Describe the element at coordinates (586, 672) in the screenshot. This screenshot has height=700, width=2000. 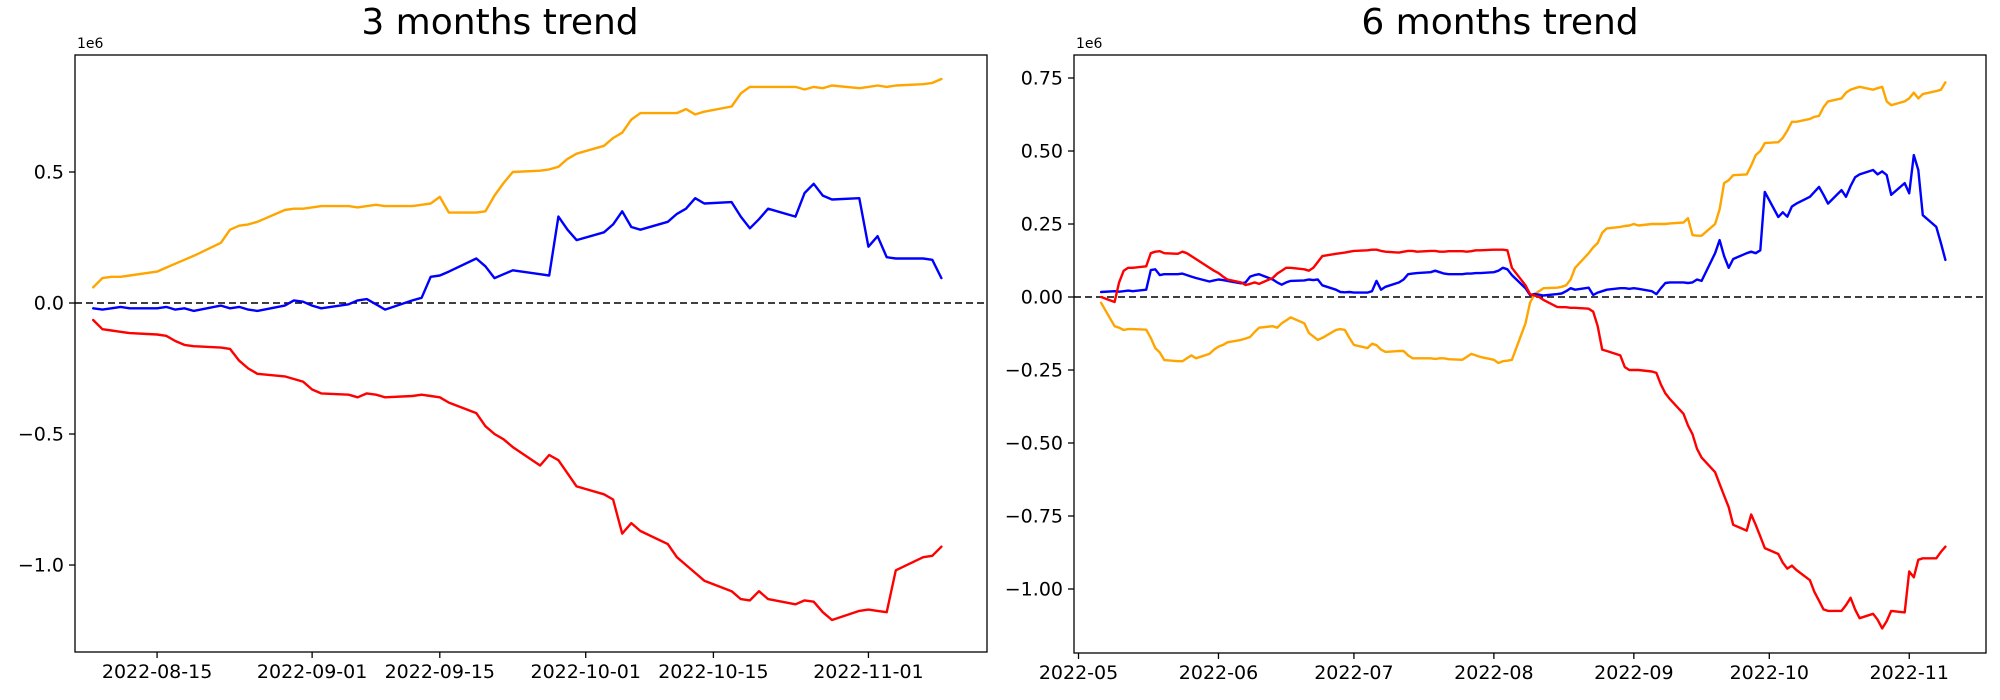
I see `x-tick-label: 2022-10-01` at that location.